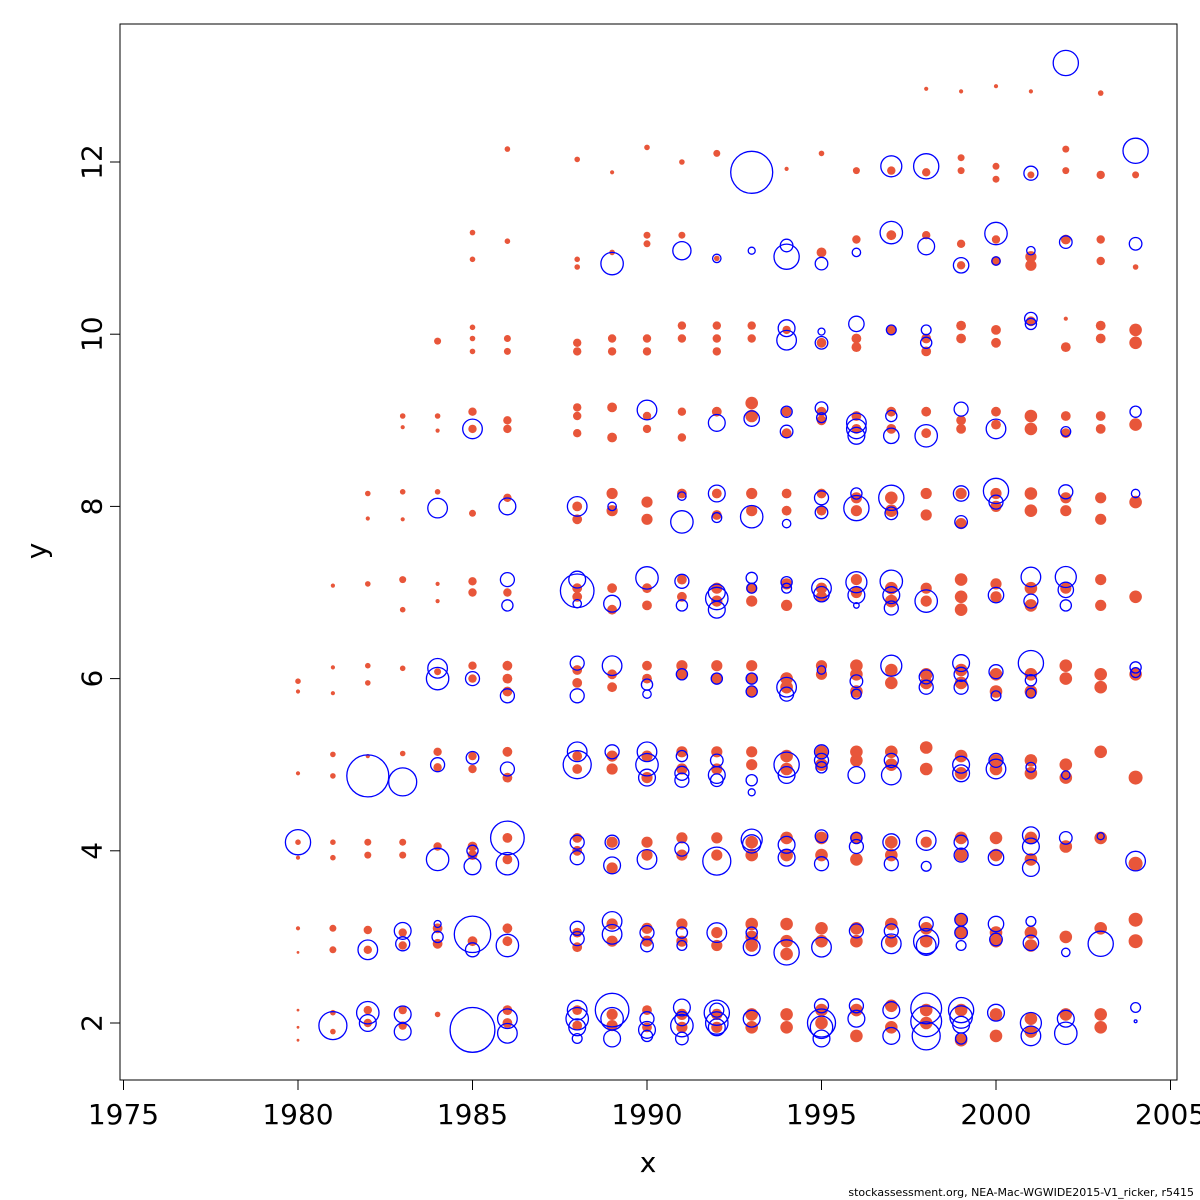 This screenshot has width=1200, height=1200. Describe the element at coordinates (1167, 1114) in the screenshot. I see `x-tick-label: 2005` at that location.